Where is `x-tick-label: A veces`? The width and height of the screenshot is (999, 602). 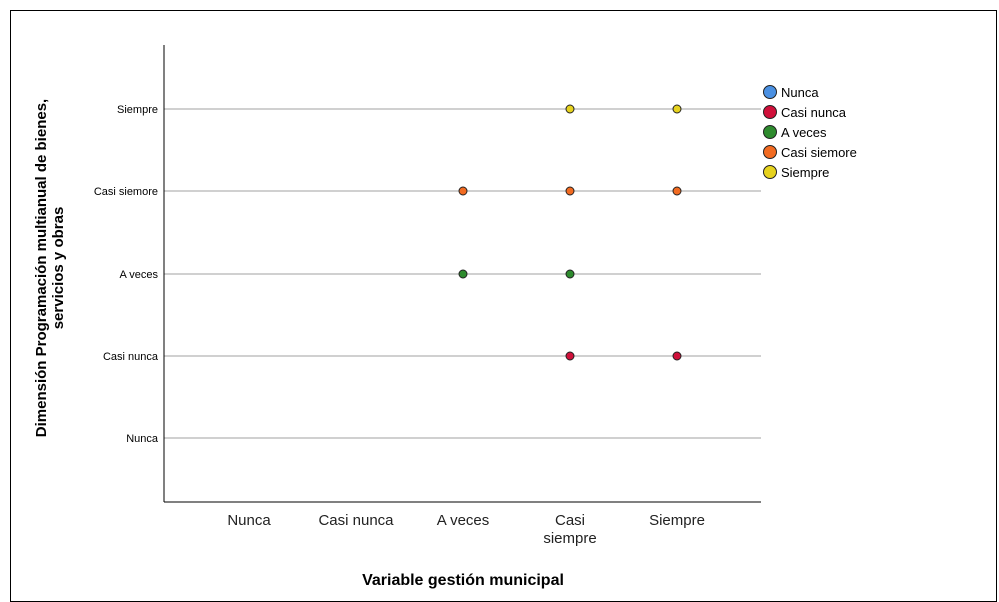
x-tick-label: A veces is located at coordinates (463, 520).